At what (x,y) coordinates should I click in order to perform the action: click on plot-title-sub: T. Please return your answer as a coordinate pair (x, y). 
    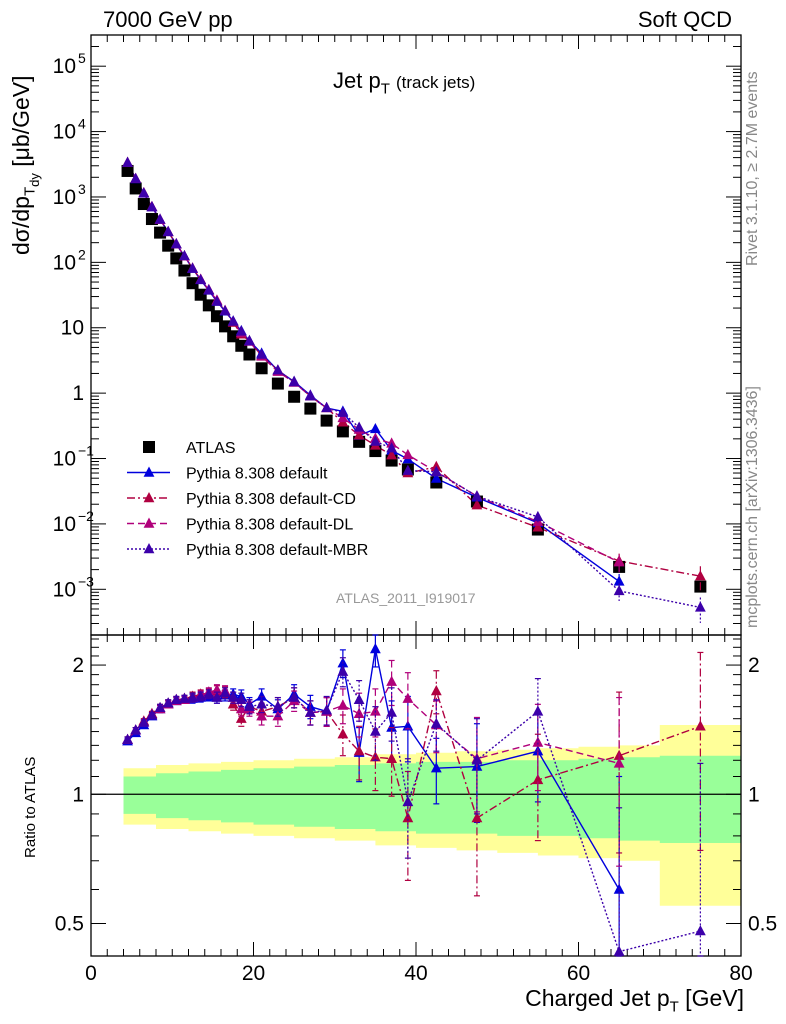
    Looking at the image, I should click on (385, 89).